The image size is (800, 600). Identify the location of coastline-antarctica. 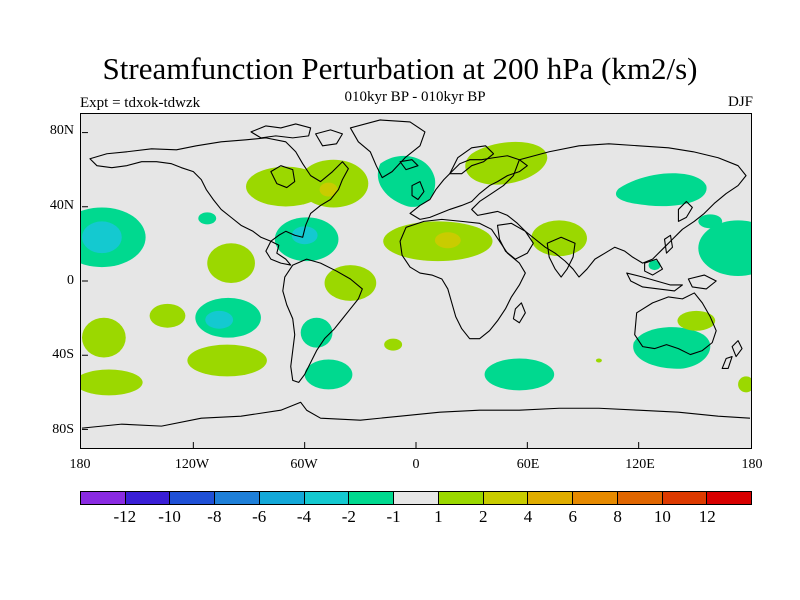
(416, 415).